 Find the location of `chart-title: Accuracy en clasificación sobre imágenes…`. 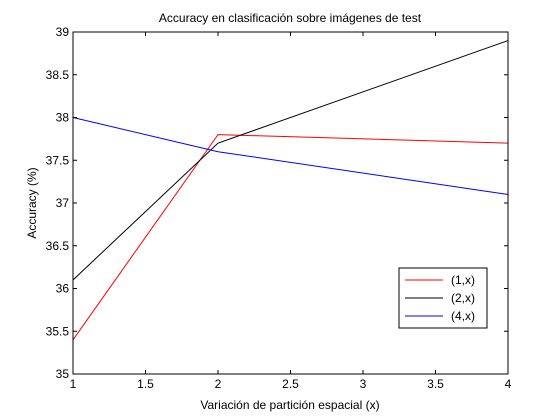

chart-title: Accuracy en clasificación sobre imágenes… is located at coordinates (290, 18).